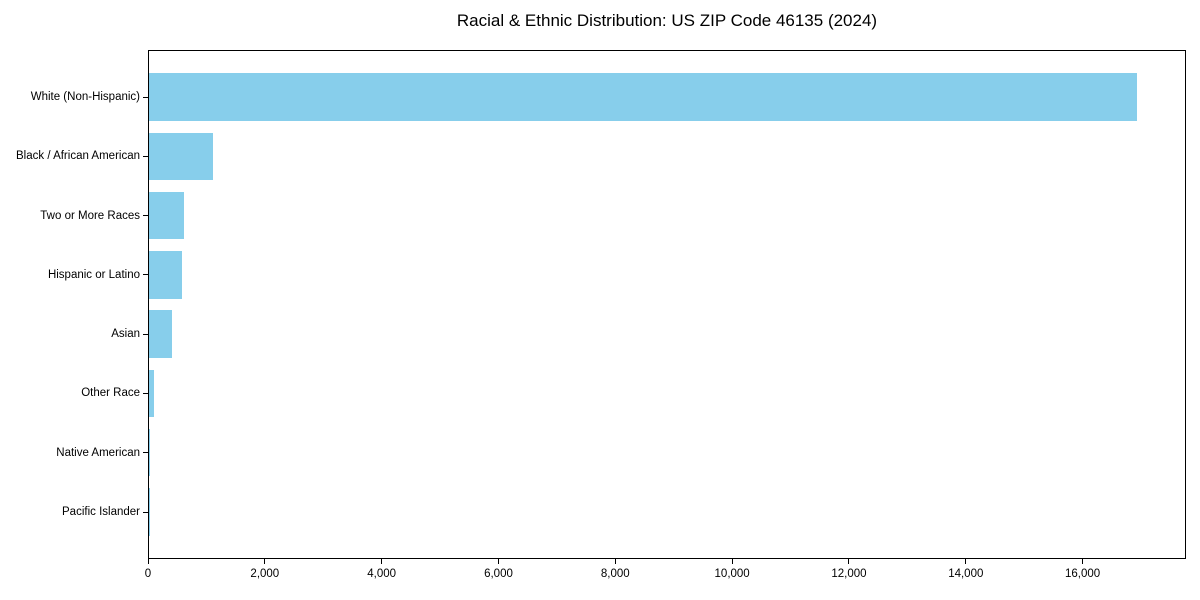  I want to click on y-tick-label: Pacific Islander, so click(101, 512).